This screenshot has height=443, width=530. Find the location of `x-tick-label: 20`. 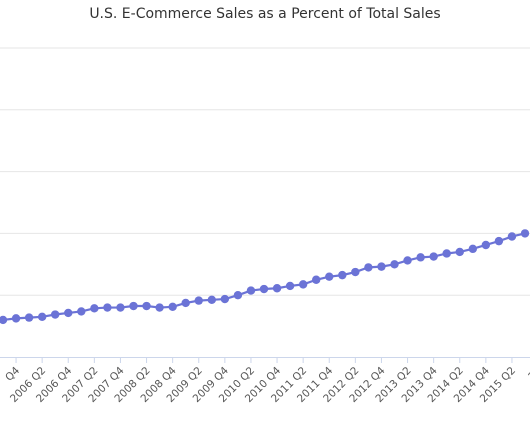

x-tick-label: 20 is located at coordinates (528, 374).